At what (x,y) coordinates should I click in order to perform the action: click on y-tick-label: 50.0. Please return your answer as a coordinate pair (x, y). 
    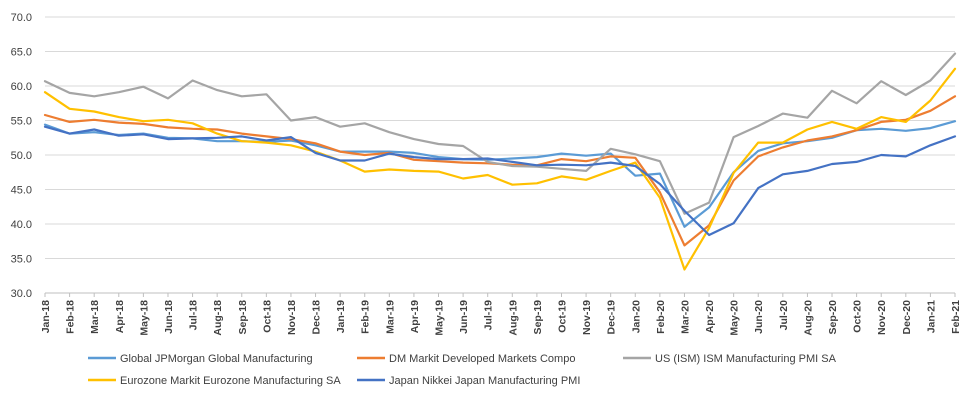
    Looking at the image, I should click on (21, 156).